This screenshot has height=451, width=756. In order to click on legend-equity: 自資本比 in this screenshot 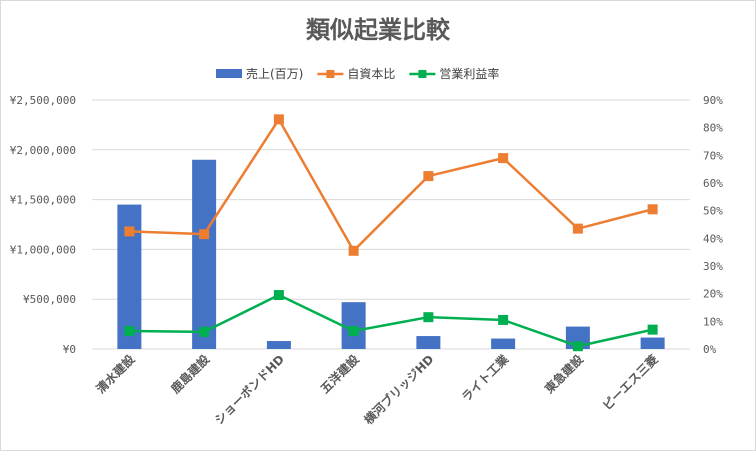, I will do `click(356, 74)`.